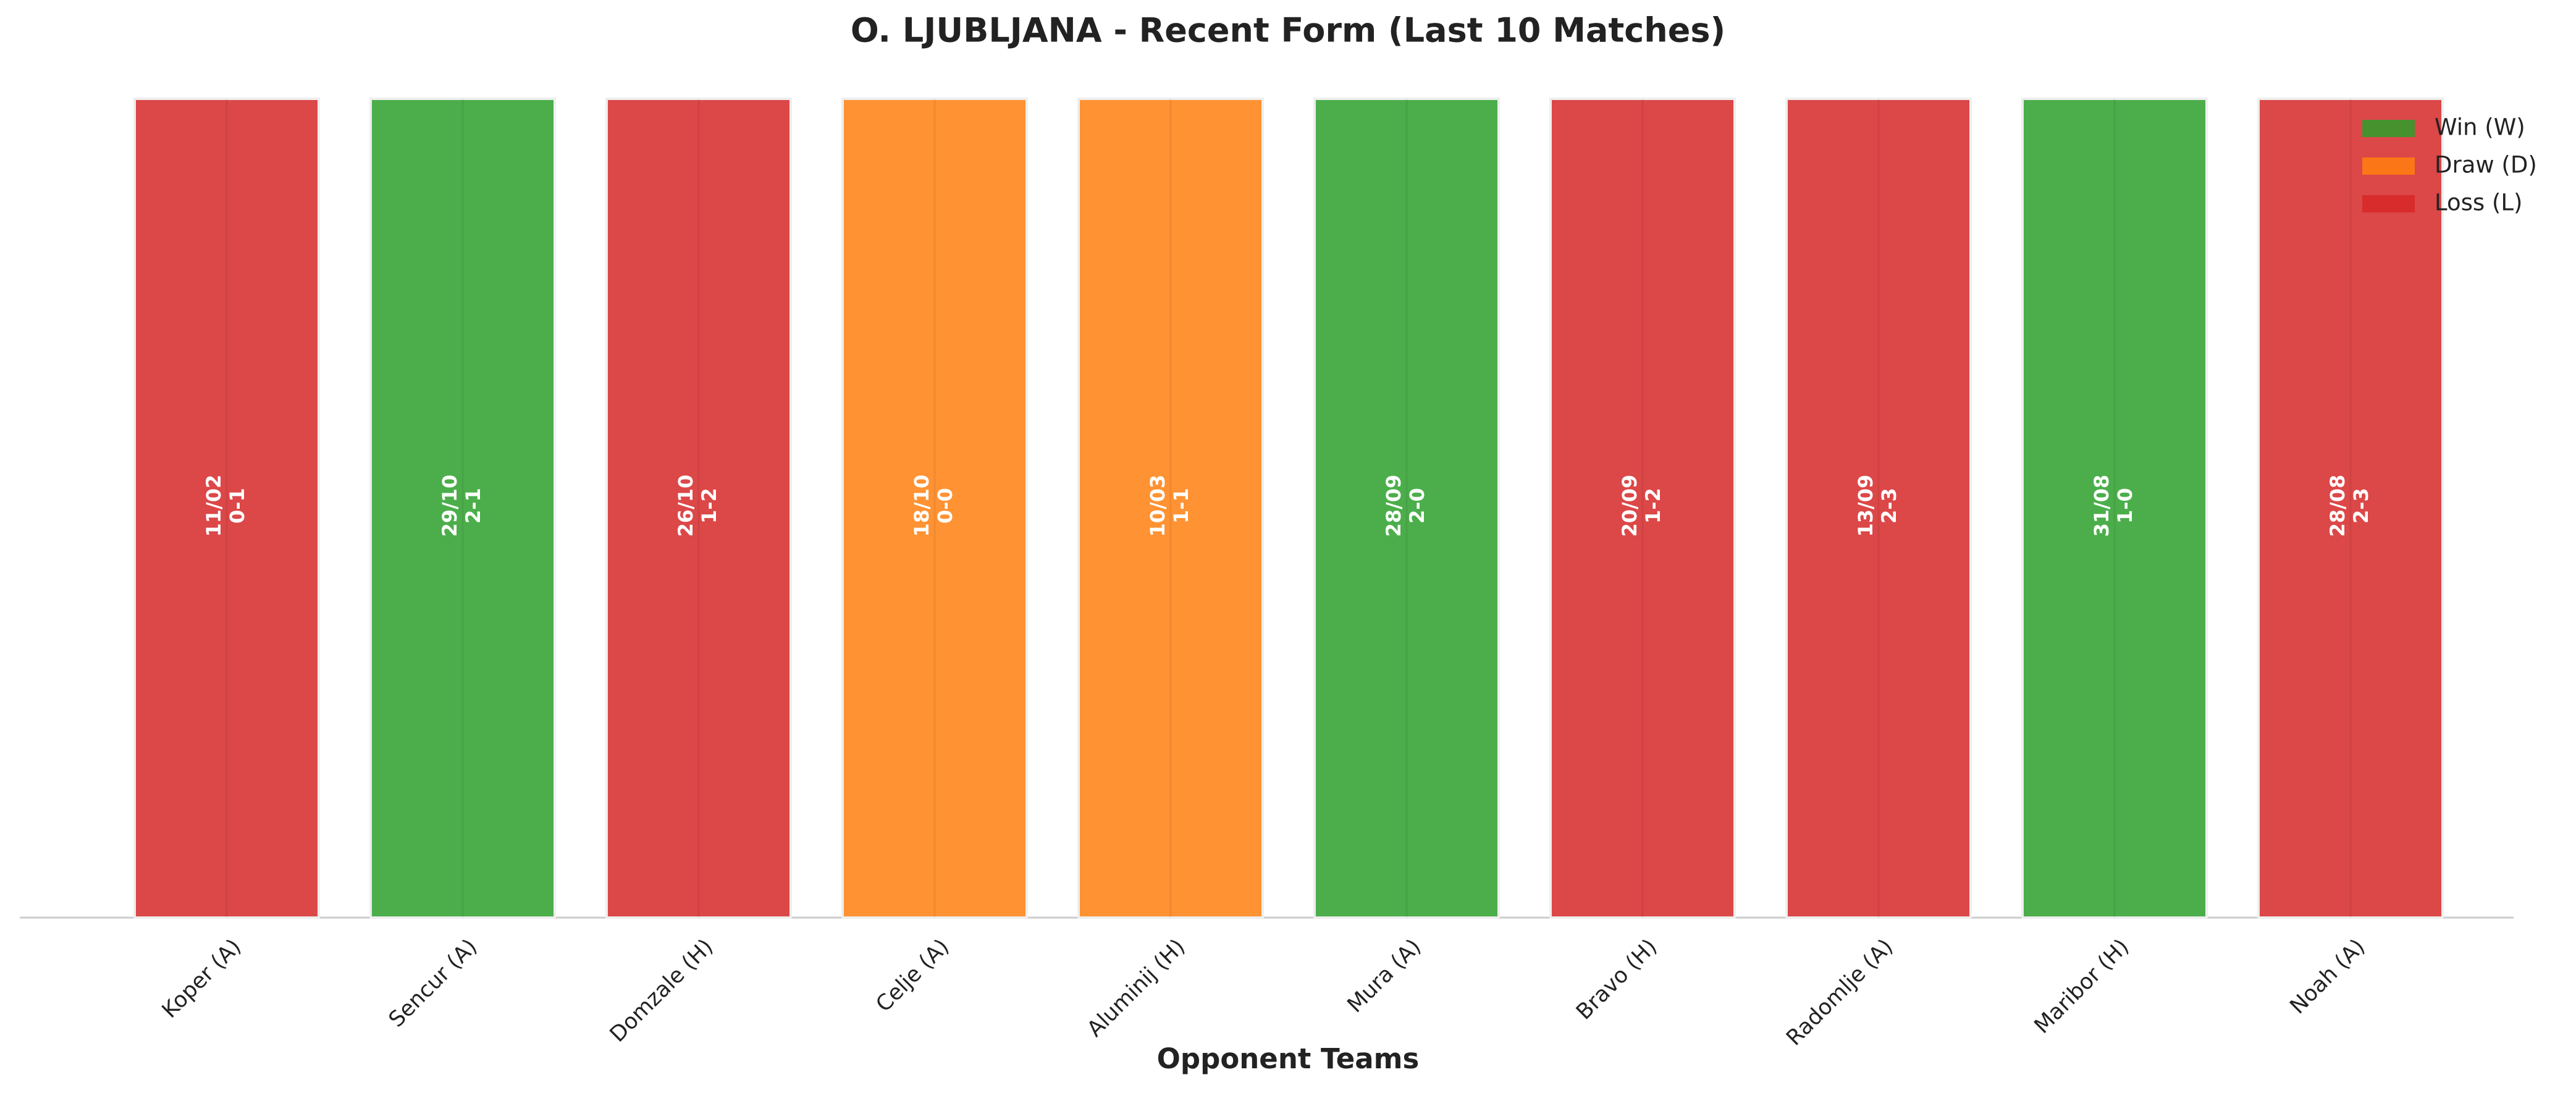 This screenshot has height=1093, width=2576. What do you see at coordinates (1417, 506) in the screenshot?
I see `bar-label: 2-0` at bounding box center [1417, 506].